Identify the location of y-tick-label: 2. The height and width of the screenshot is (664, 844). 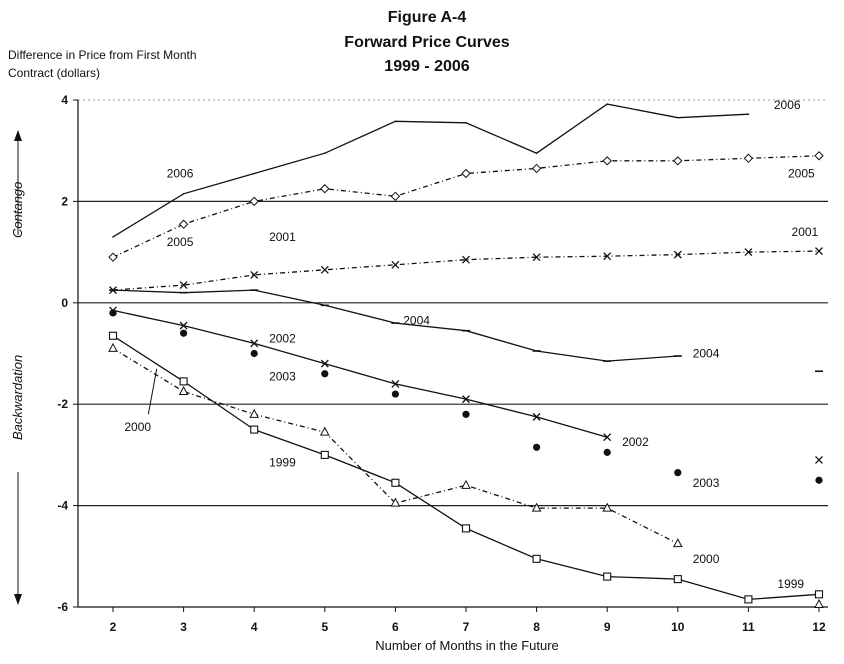
(64, 201).